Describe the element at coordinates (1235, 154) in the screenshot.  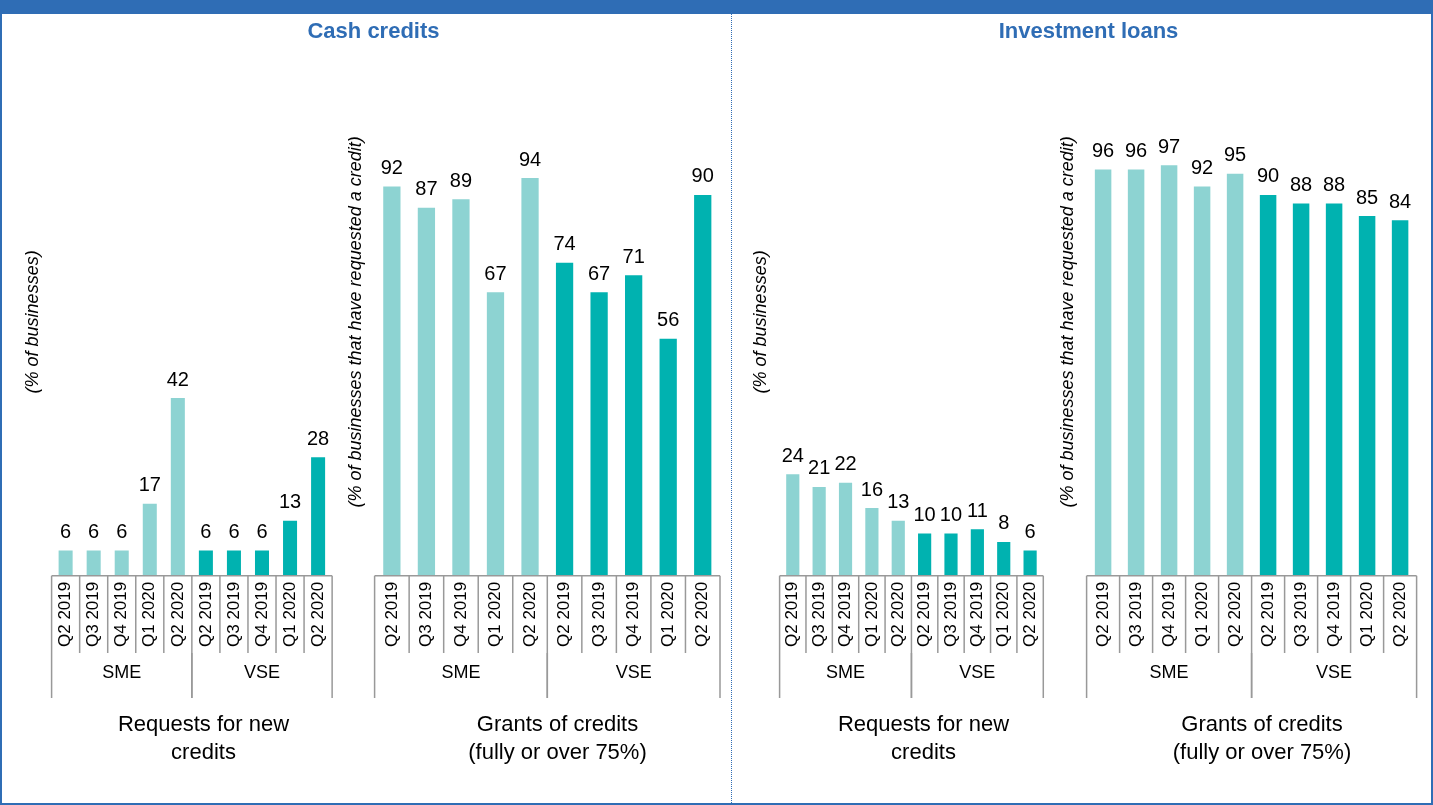
I see `data-label: 95` at that location.